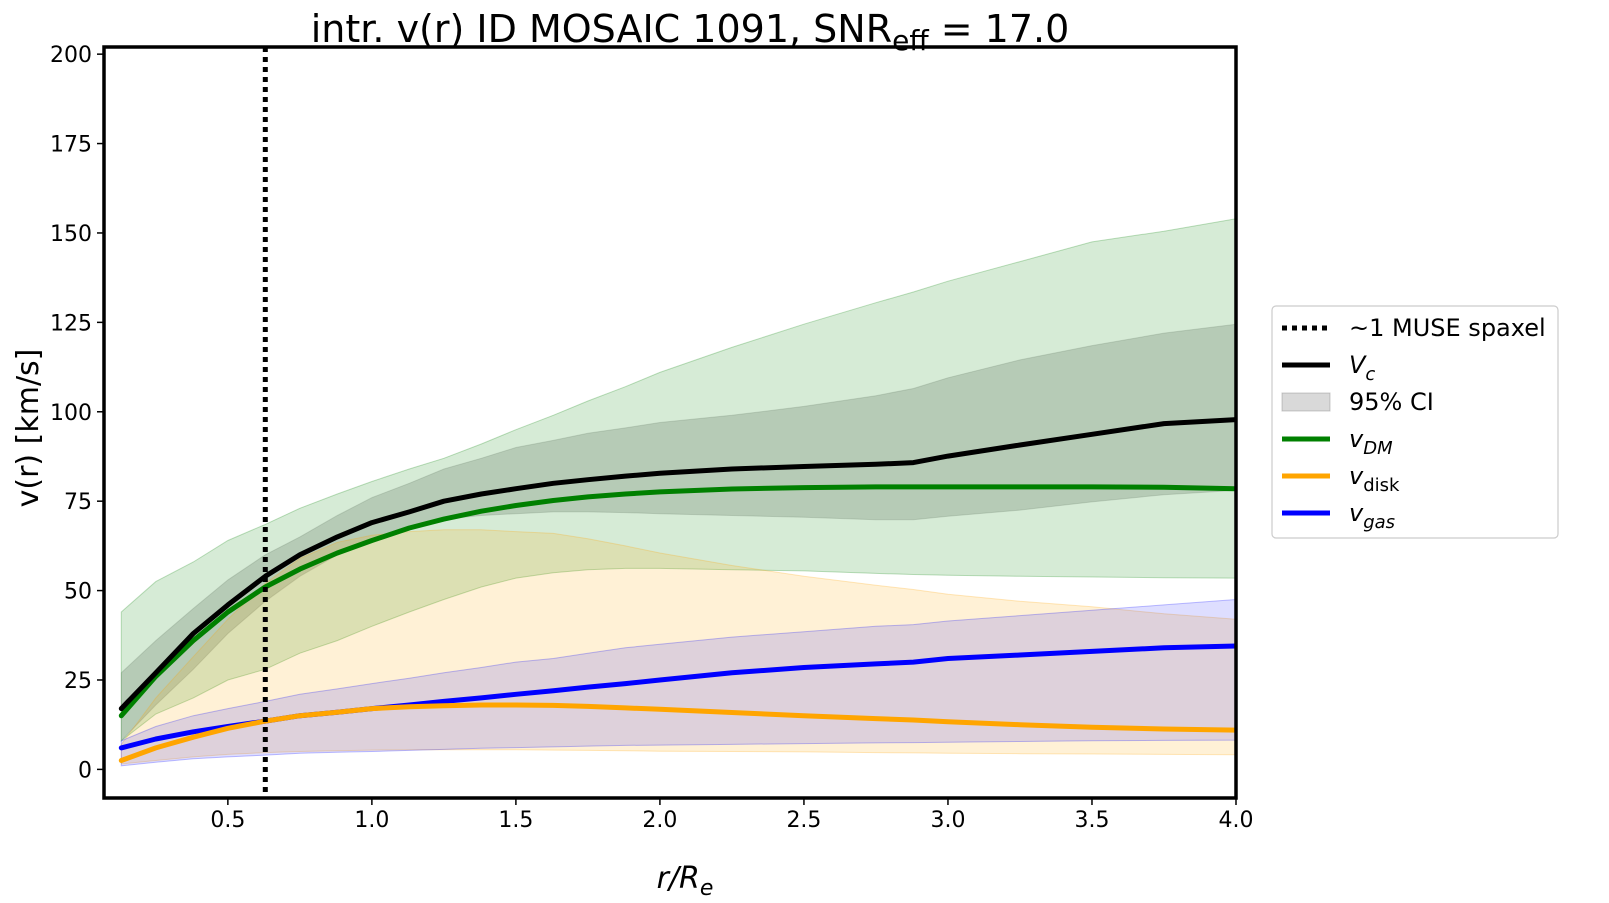 This screenshot has width=1609, height=903. Describe the element at coordinates (78, 681) in the screenshot. I see `y-tick-label: 25` at that location.